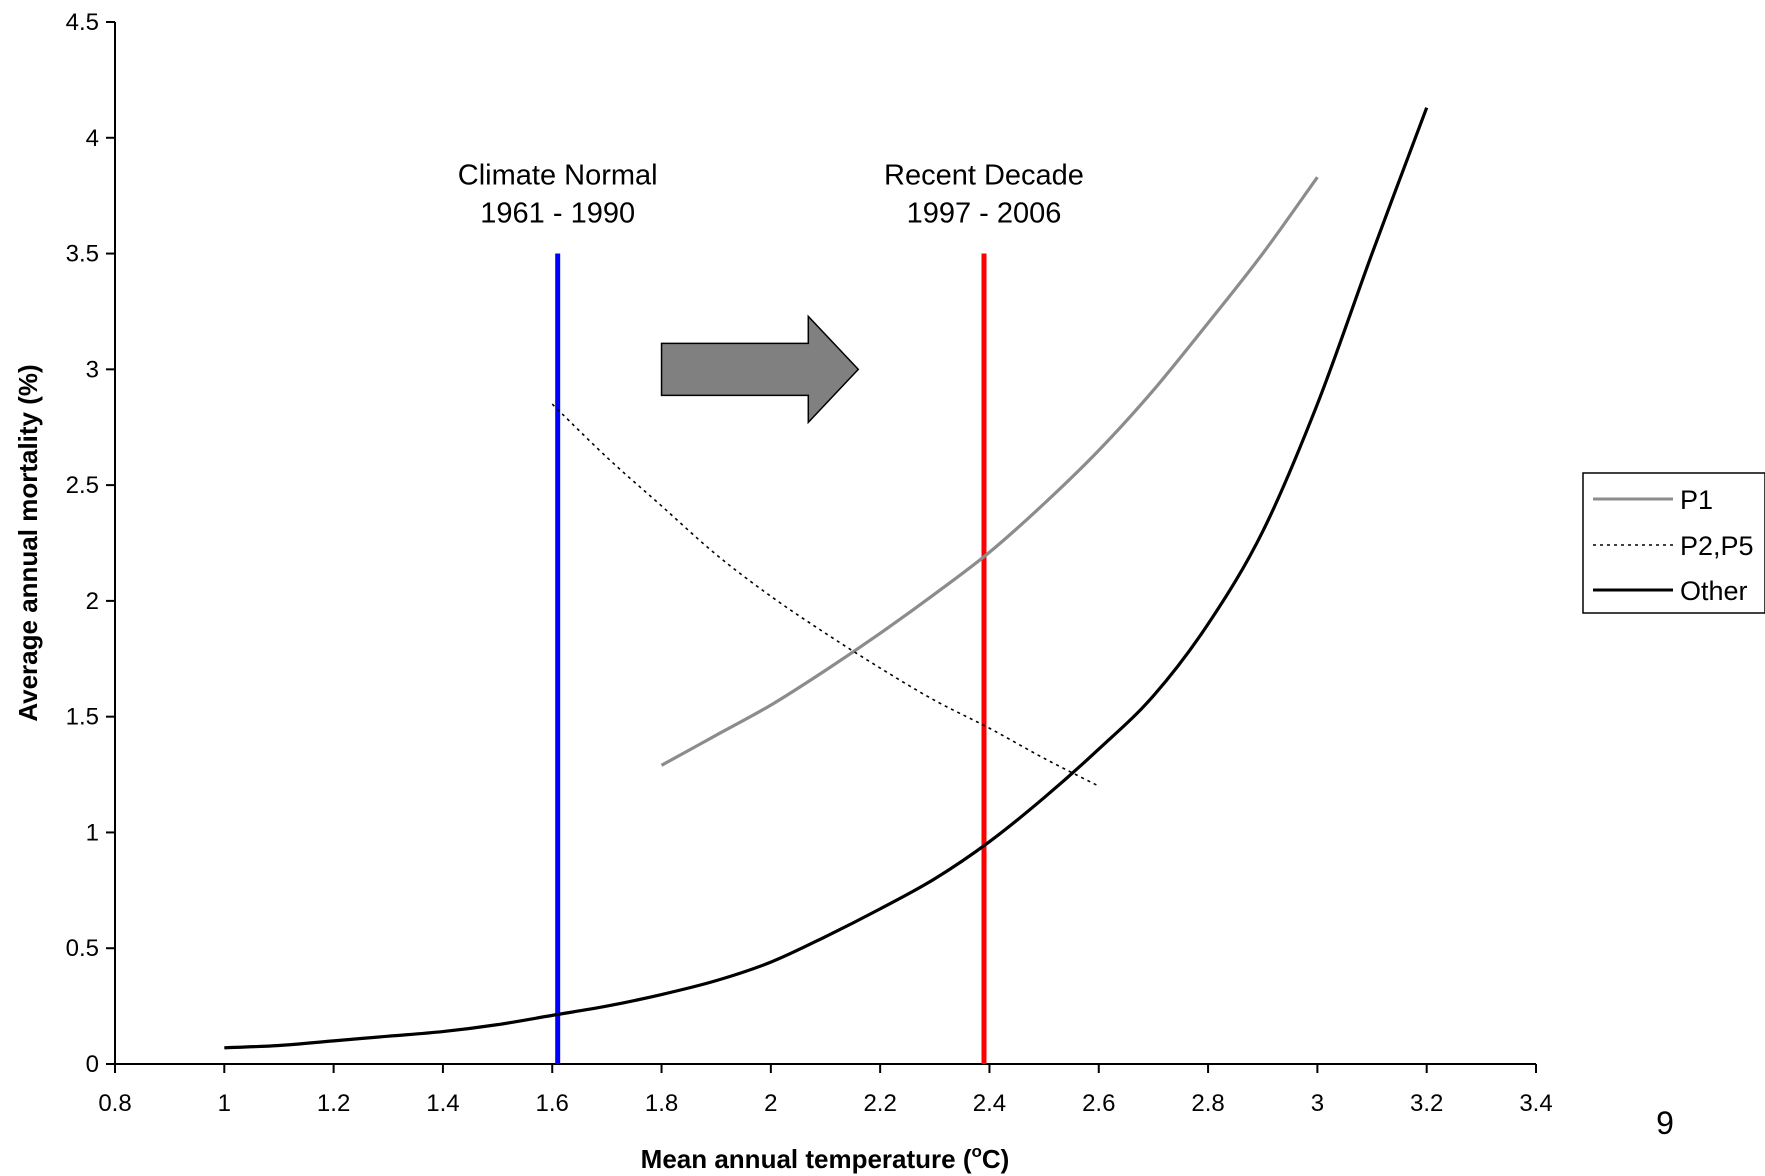 This screenshot has height=1176, width=1765. What do you see at coordinates (442, 1103) in the screenshot?
I see `x-tick-label: 1.4` at bounding box center [442, 1103].